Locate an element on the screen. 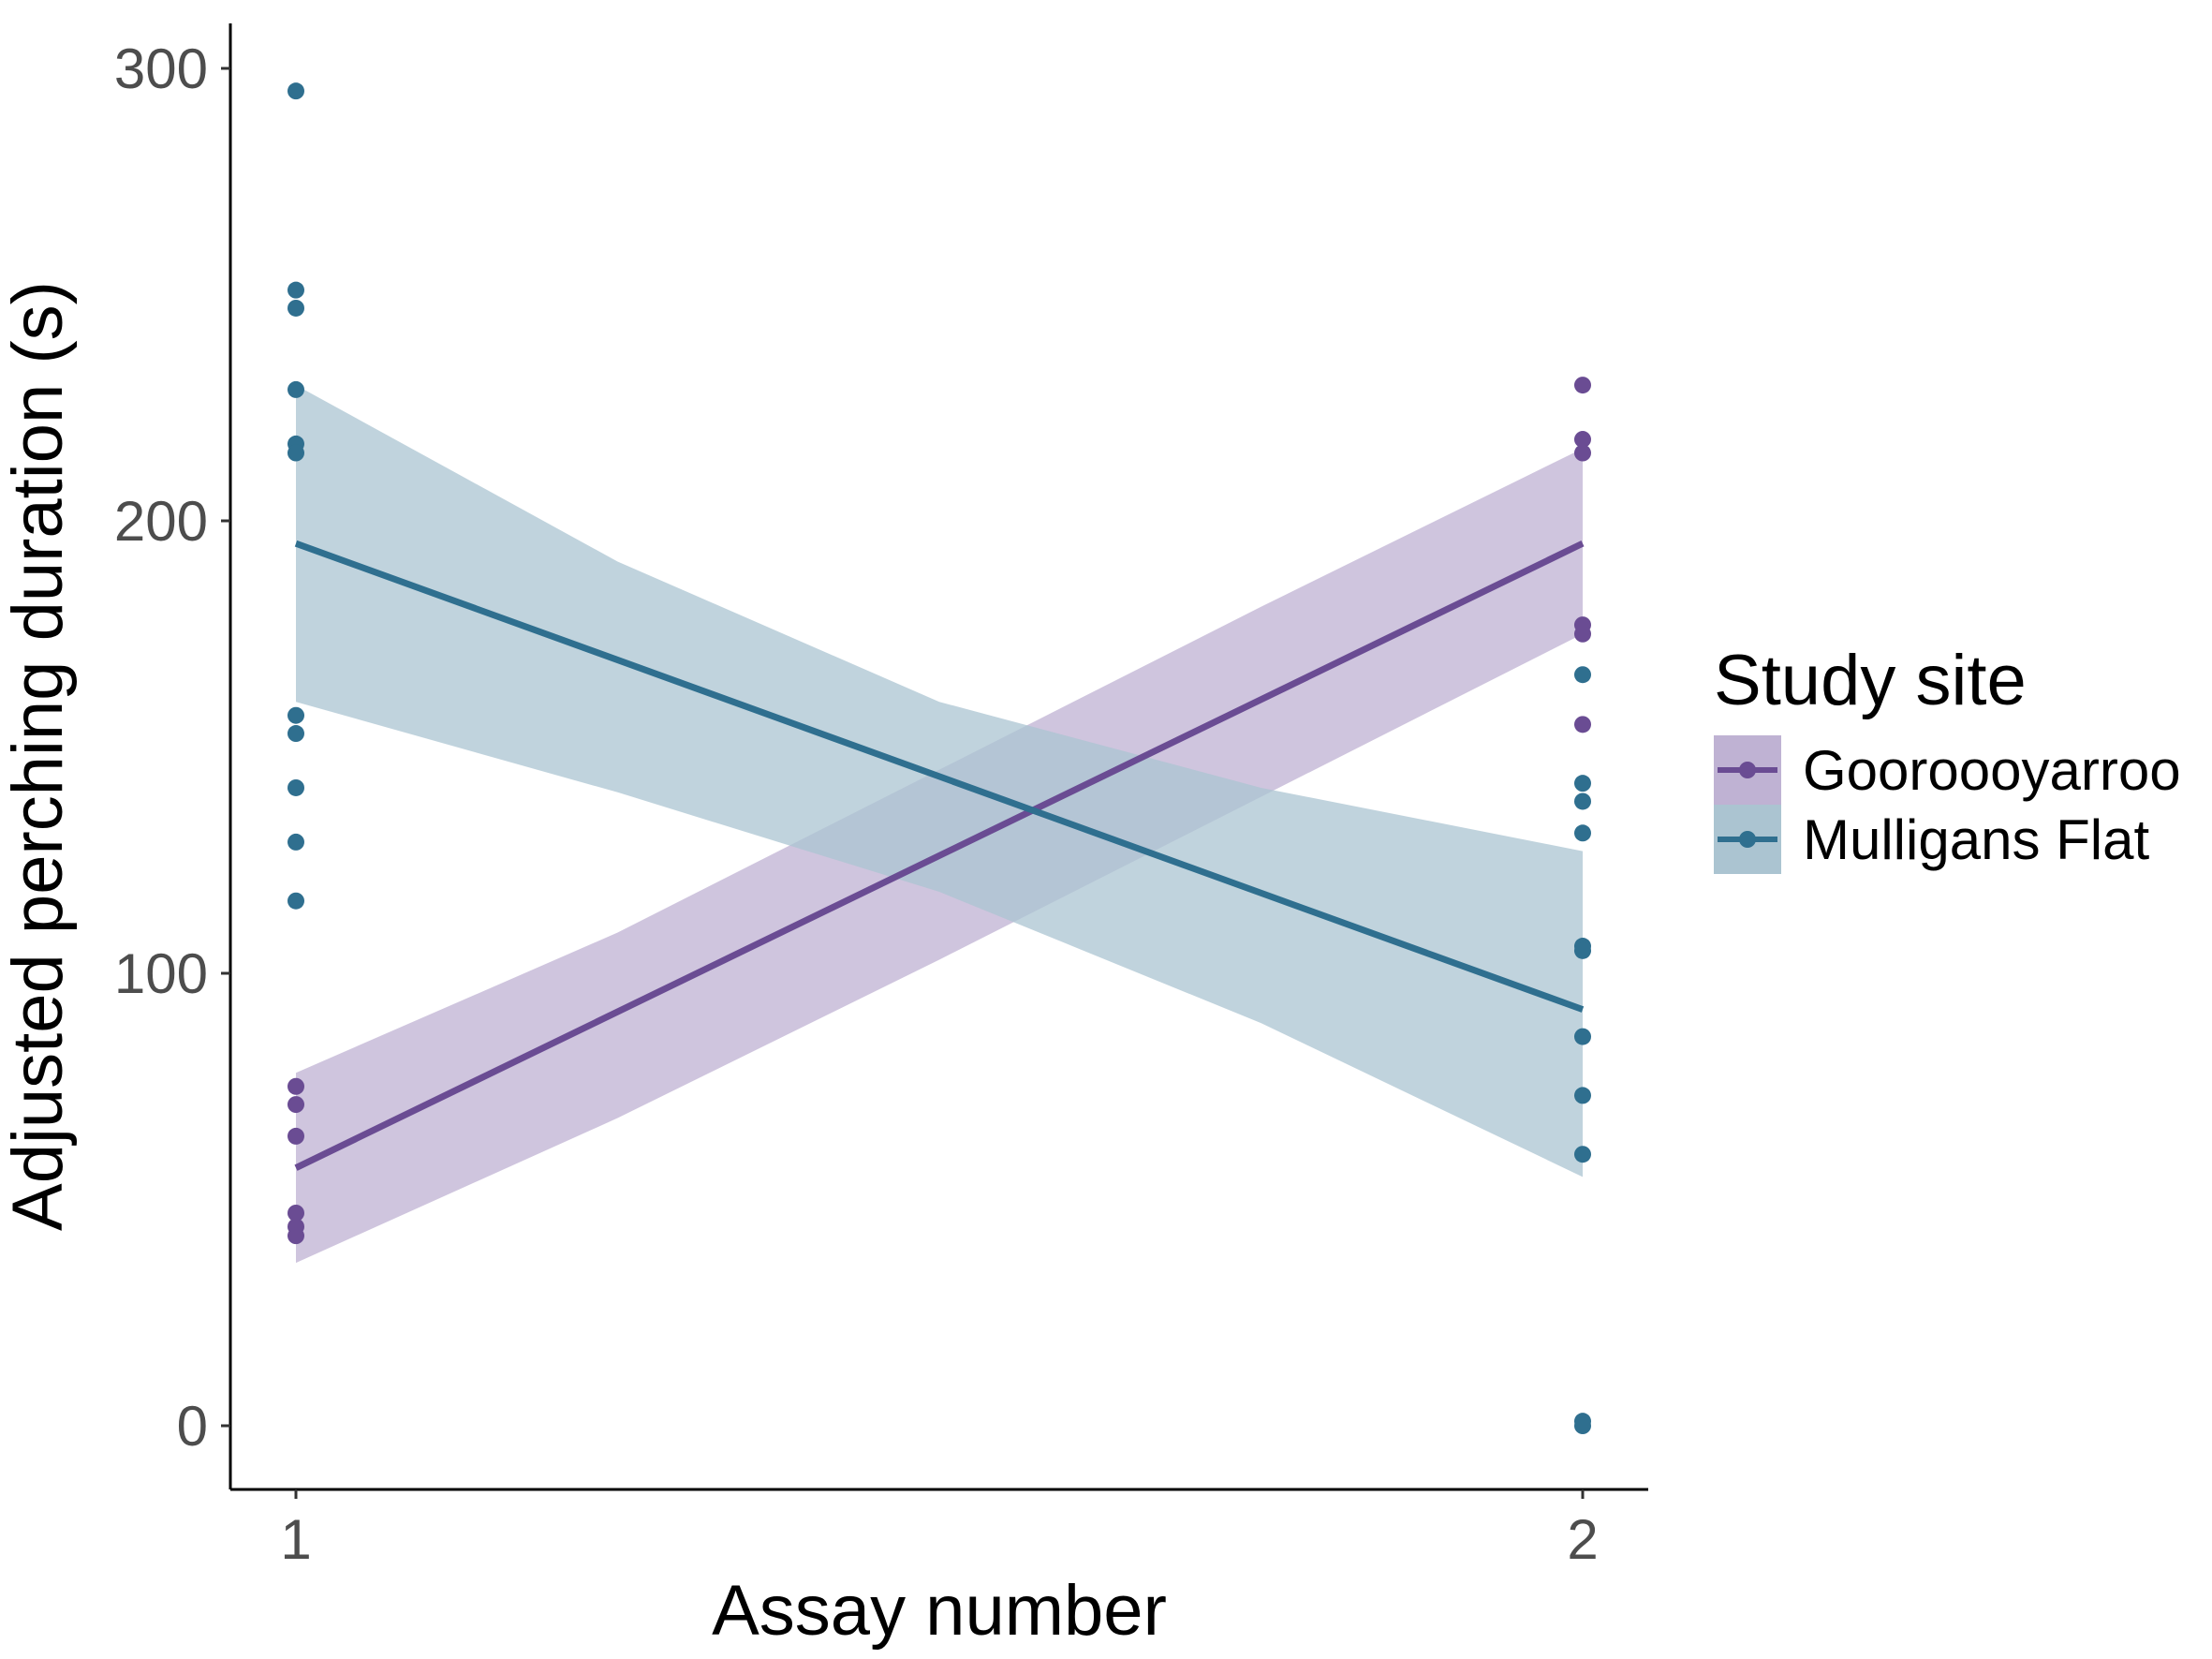 The image size is (2212, 1659). y-axis-title: Adjusted perching duration (s) is located at coordinates (39, 756).